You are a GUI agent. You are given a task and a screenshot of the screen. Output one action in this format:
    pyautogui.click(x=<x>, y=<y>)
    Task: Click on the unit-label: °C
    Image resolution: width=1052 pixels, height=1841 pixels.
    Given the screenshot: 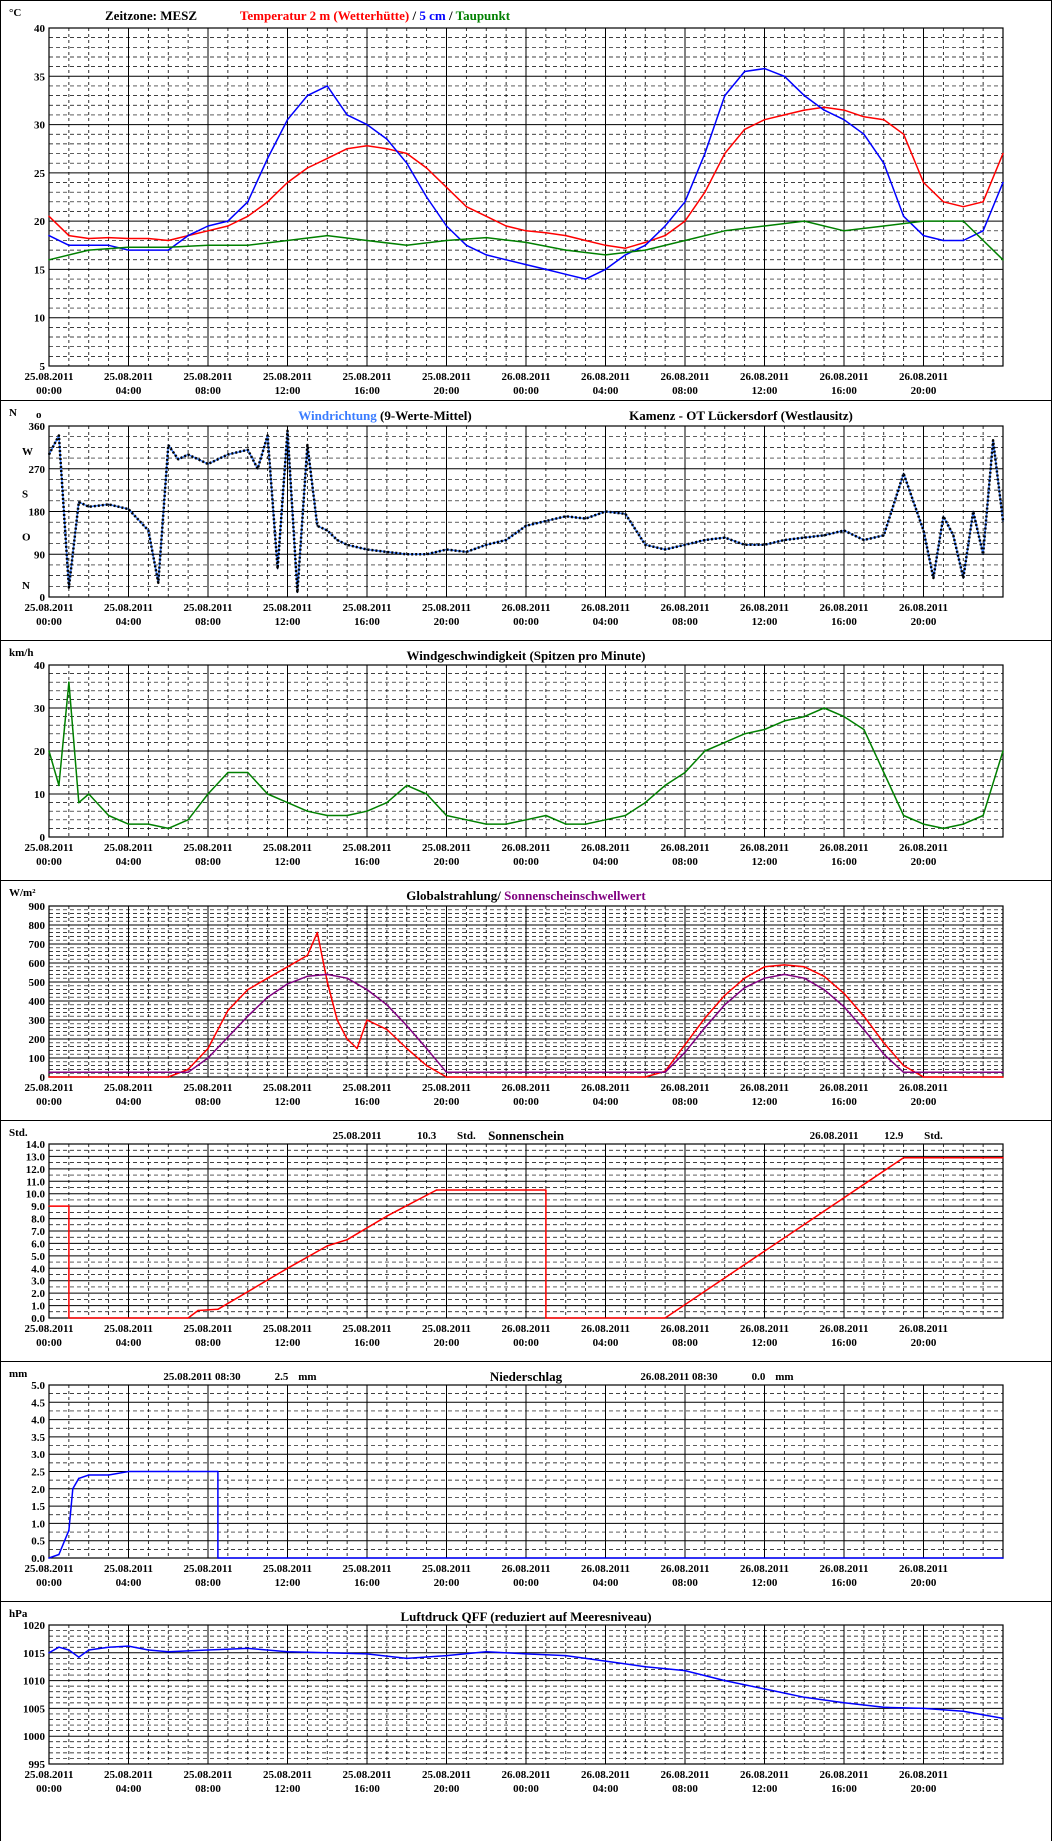 What is the action you would take?
    pyautogui.click(x=15, y=13)
    